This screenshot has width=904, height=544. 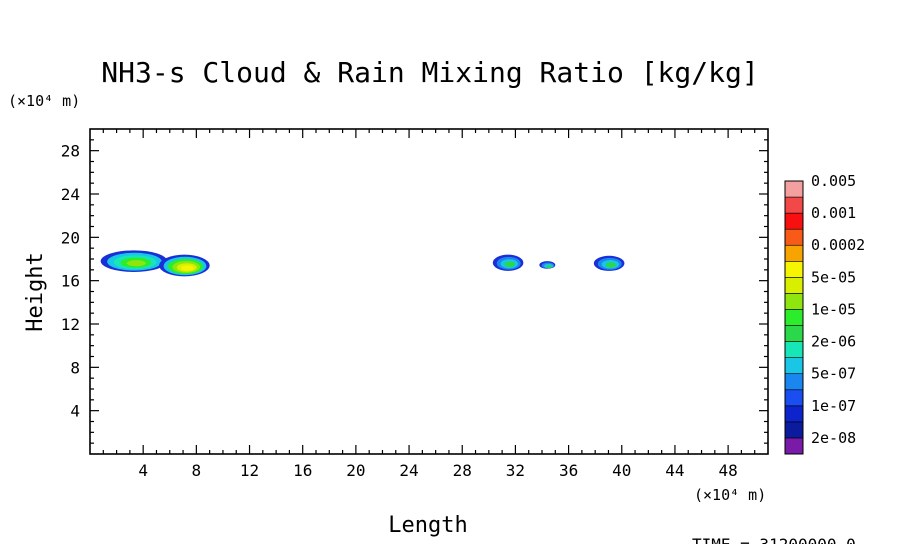 I want to click on cloud-a, so click(x=134, y=261).